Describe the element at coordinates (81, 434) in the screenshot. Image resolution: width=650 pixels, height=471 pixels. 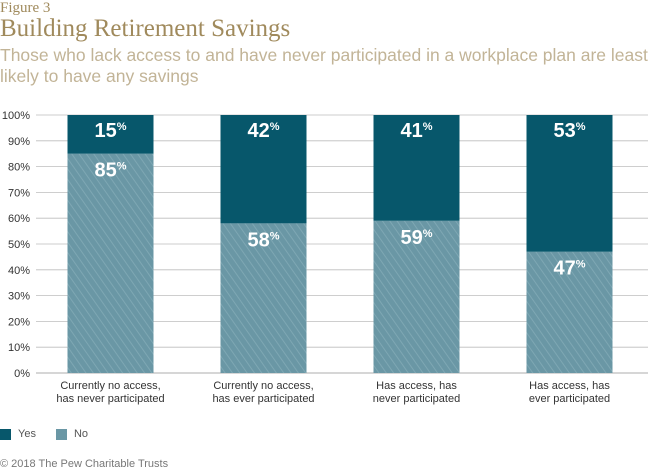
I see `legend-label-no: No` at that location.